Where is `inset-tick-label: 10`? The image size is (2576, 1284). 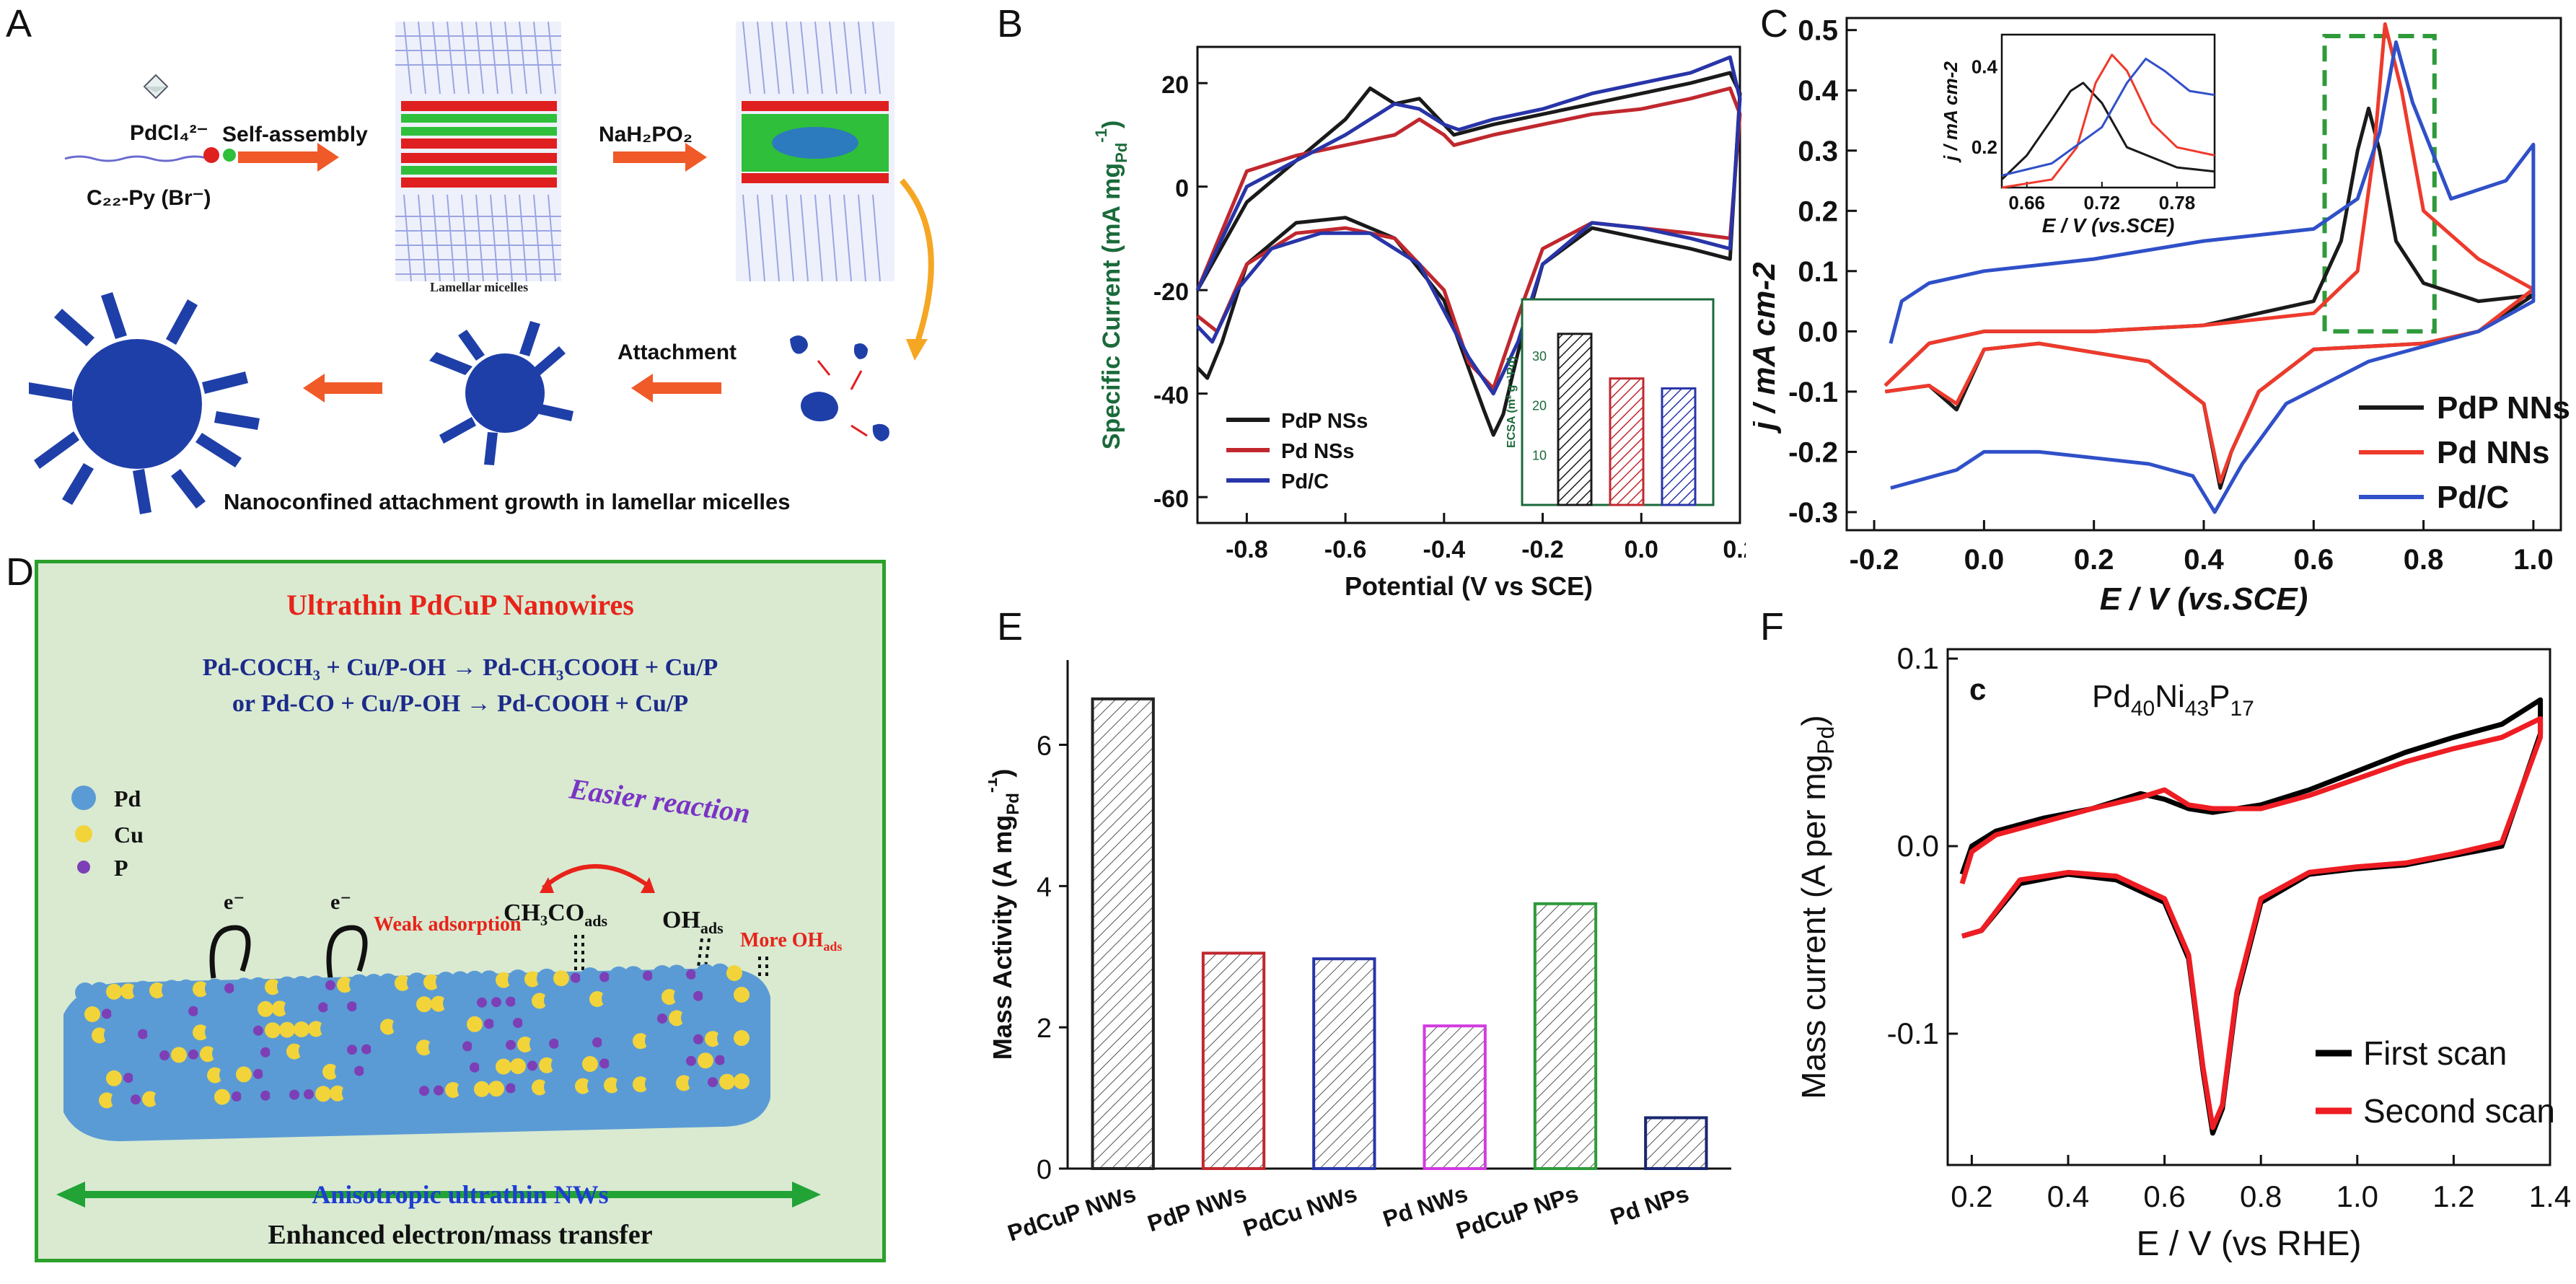
inset-tick-label: 10 is located at coordinates (1539, 455).